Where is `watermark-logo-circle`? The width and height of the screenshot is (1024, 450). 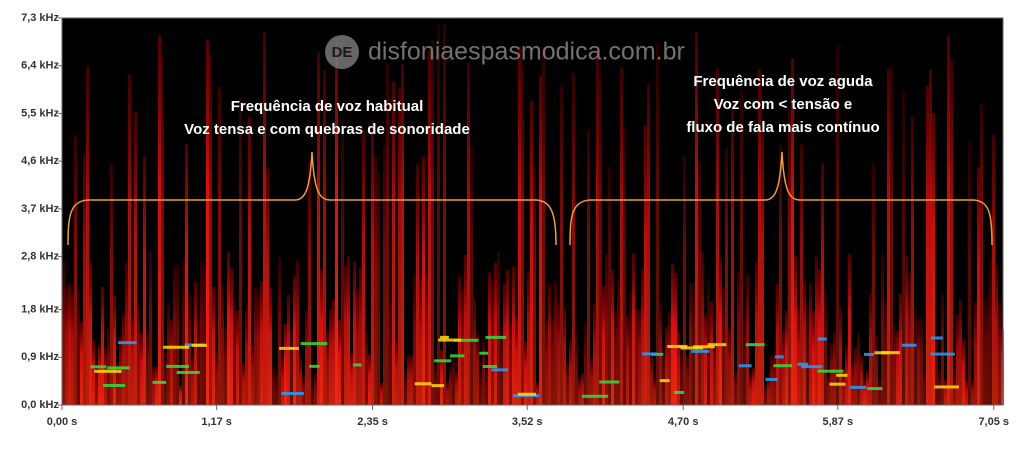
watermark-logo-circle is located at coordinates (342, 52).